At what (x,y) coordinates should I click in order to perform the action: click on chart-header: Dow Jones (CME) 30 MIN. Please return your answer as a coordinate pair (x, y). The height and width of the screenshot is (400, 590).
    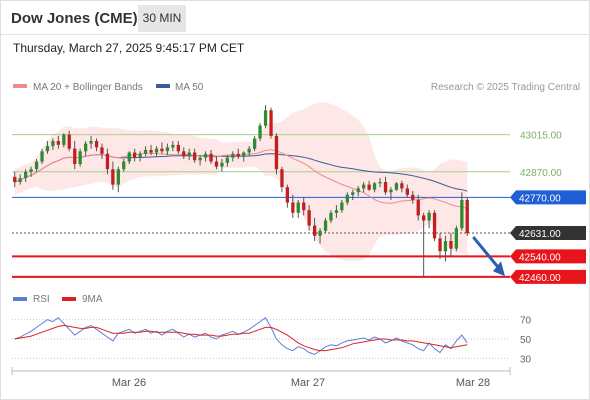
    Looking at the image, I should click on (295, 18).